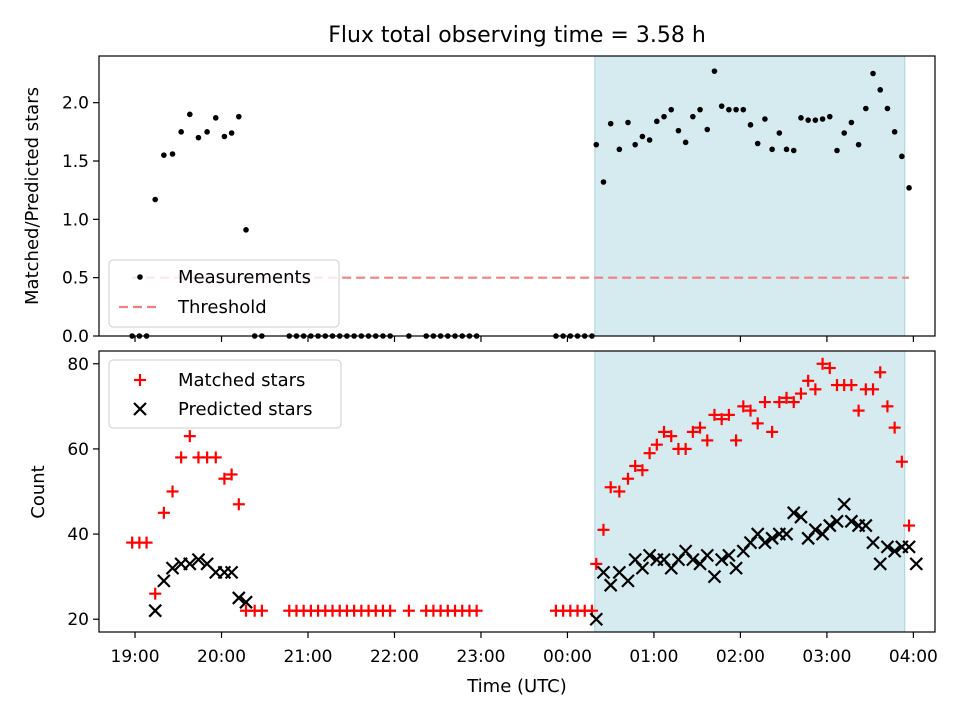 The width and height of the screenshot is (960, 720). I want to click on x-tick-label: 20:00, so click(221, 657).